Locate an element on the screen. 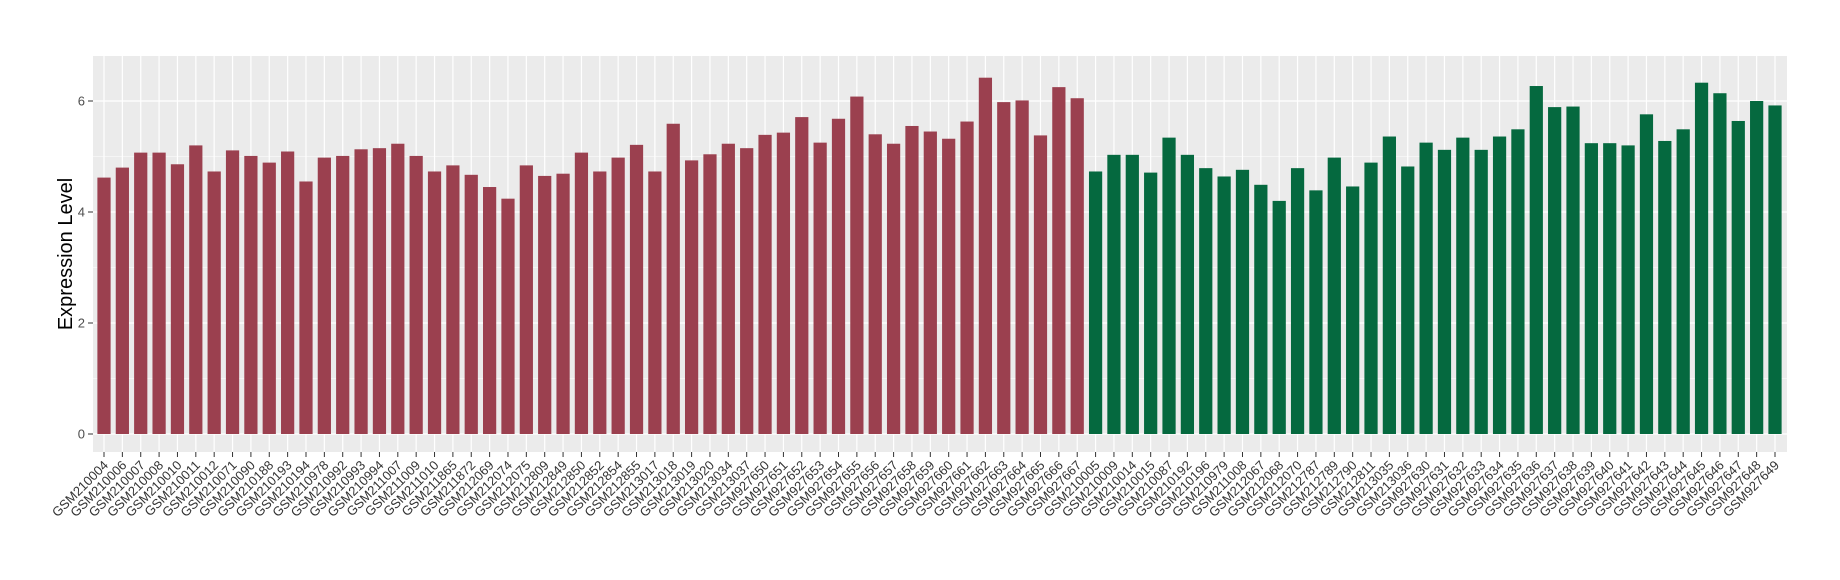  bar-GSM927659 is located at coordinates (930, 282).